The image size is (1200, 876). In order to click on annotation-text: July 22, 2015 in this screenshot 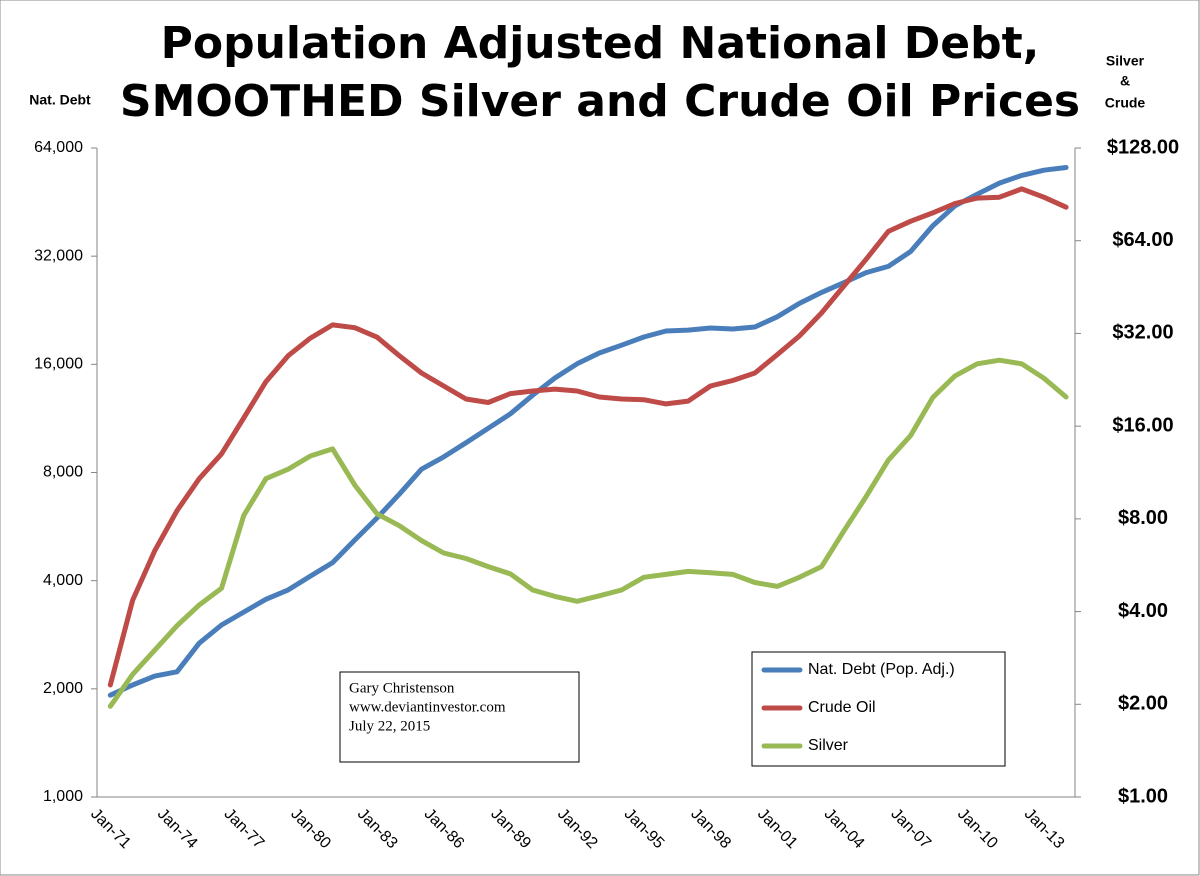, I will do `click(389, 726)`.